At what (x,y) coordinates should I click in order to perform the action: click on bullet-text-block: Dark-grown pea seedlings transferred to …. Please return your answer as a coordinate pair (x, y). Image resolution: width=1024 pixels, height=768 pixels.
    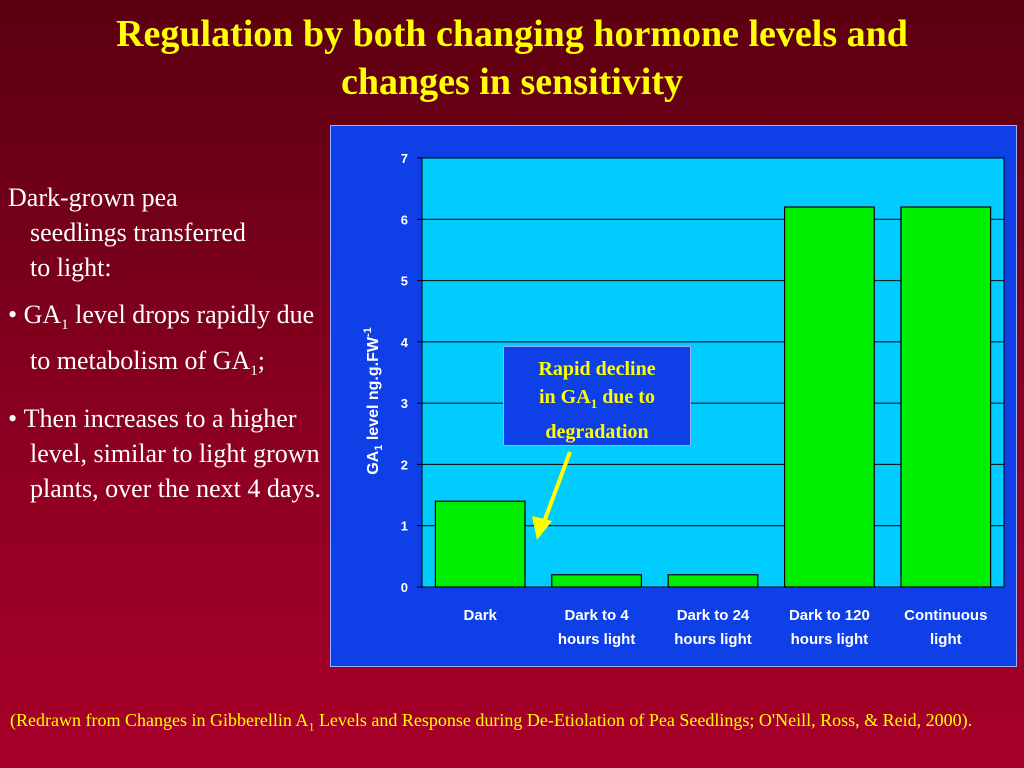
    Looking at the image, I should click on (168, 349).